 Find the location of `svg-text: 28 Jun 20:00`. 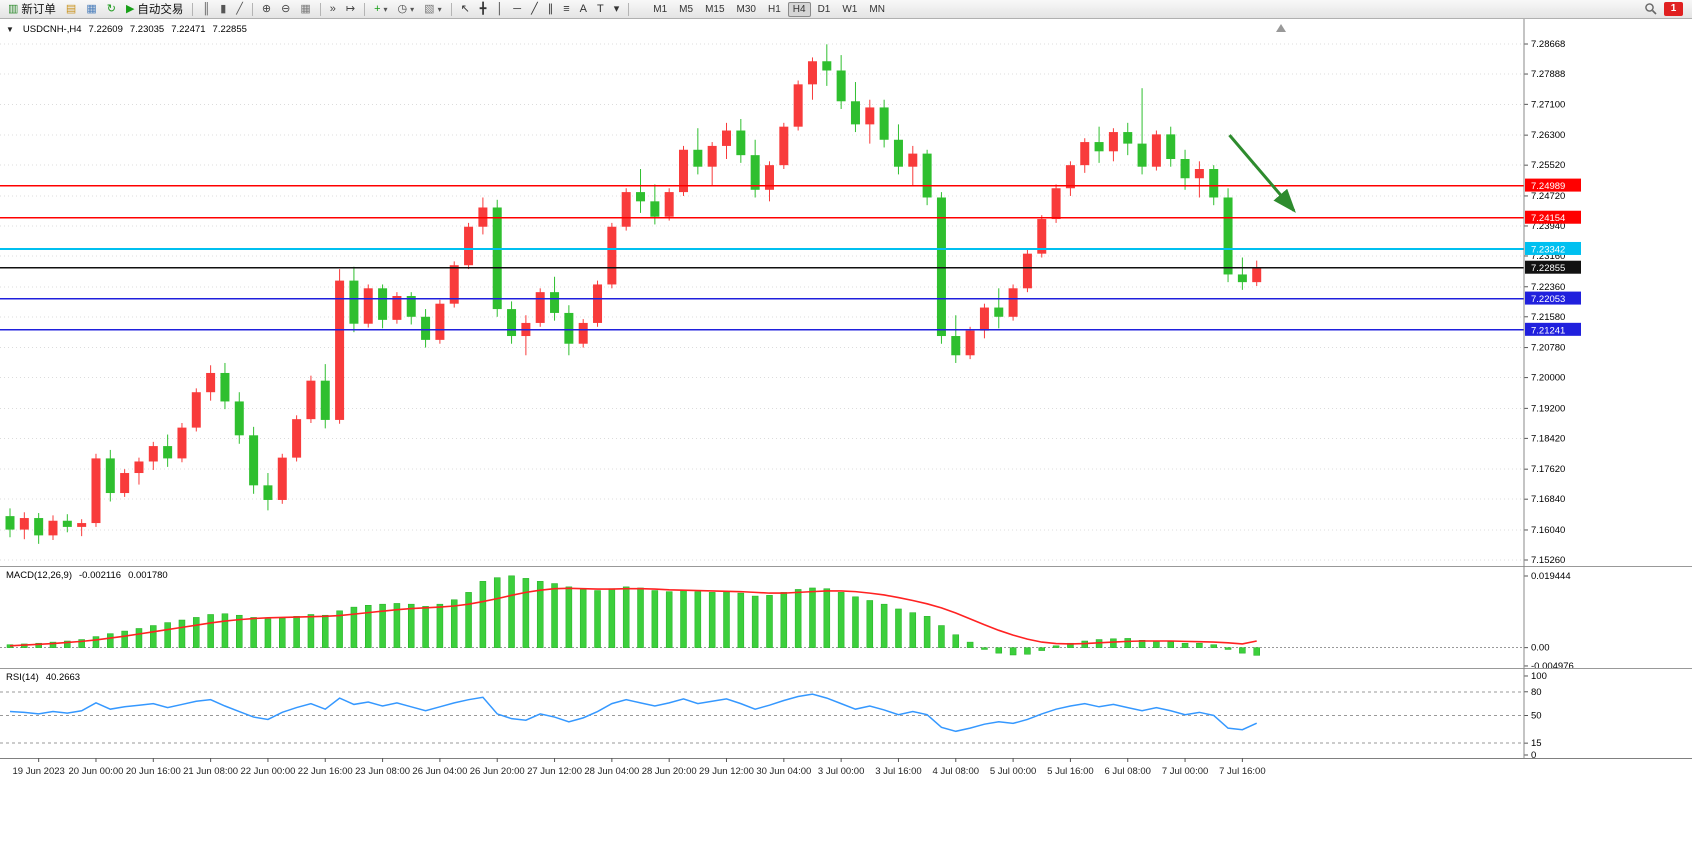

svg-text: 28 Jun 20:00 is located at coordinates (669, 771).